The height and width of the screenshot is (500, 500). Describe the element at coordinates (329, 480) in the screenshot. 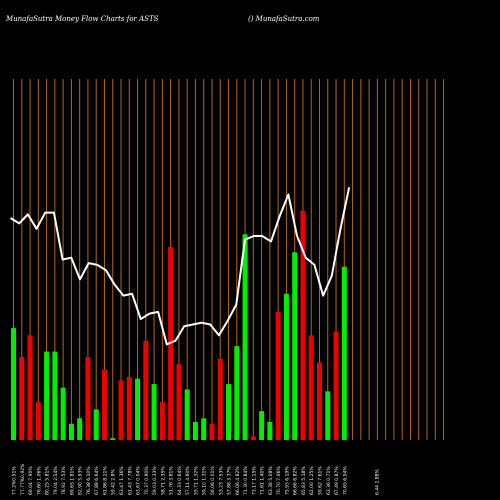

I see `x-axis-label: 63.36 0.71%` at that location.